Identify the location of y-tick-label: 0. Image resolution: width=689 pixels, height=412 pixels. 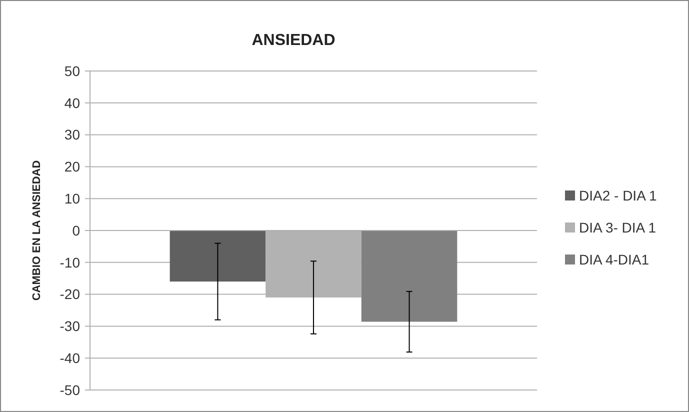
(76, 230).